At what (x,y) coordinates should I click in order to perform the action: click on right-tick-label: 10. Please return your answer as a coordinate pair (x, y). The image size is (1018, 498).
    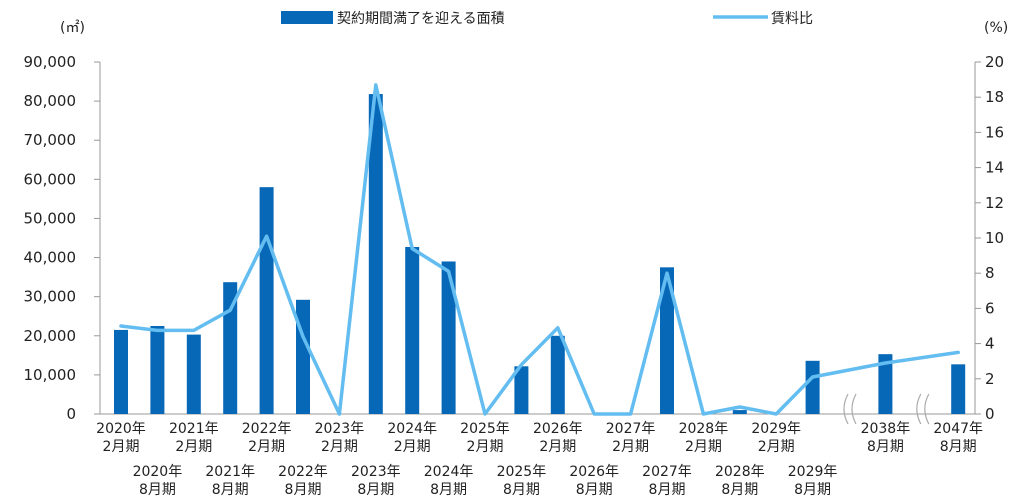
    Looking at the image, I should click on (994, 238).